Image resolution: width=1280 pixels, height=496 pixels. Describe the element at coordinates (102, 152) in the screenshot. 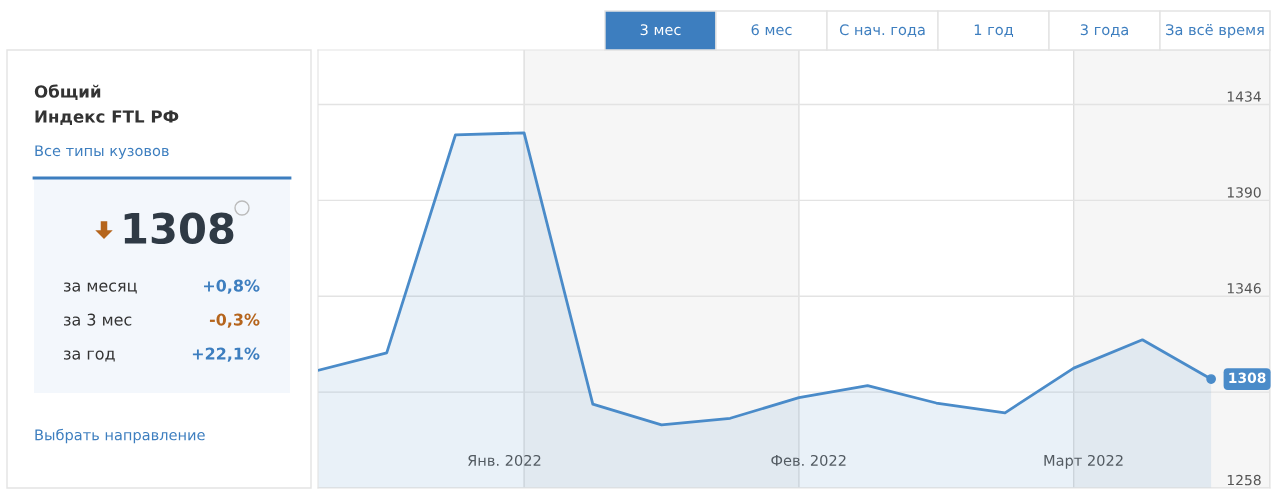

I see `text: Все типы кузовов` at that location.